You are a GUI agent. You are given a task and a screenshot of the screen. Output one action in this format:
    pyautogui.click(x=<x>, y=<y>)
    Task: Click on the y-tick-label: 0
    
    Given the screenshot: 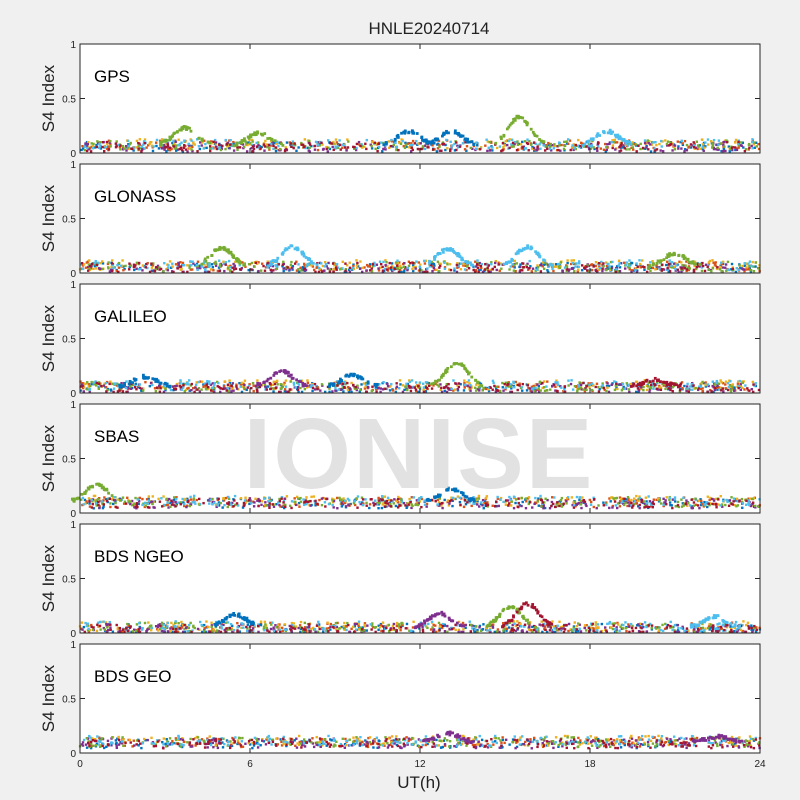 What is the action you would take?
    pyautogui.click(x=73, y=274)
    